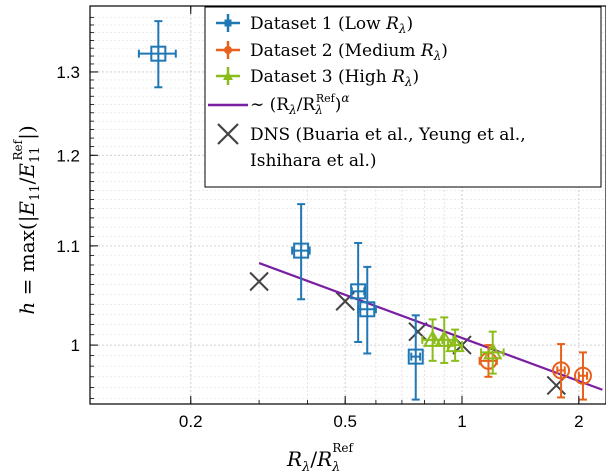 The image size is (606, 475). Describe the element at coordinates (299, 104) in the screenshot. I see `legend-label: ∼ (Rλ/RλRef)α` at that location.